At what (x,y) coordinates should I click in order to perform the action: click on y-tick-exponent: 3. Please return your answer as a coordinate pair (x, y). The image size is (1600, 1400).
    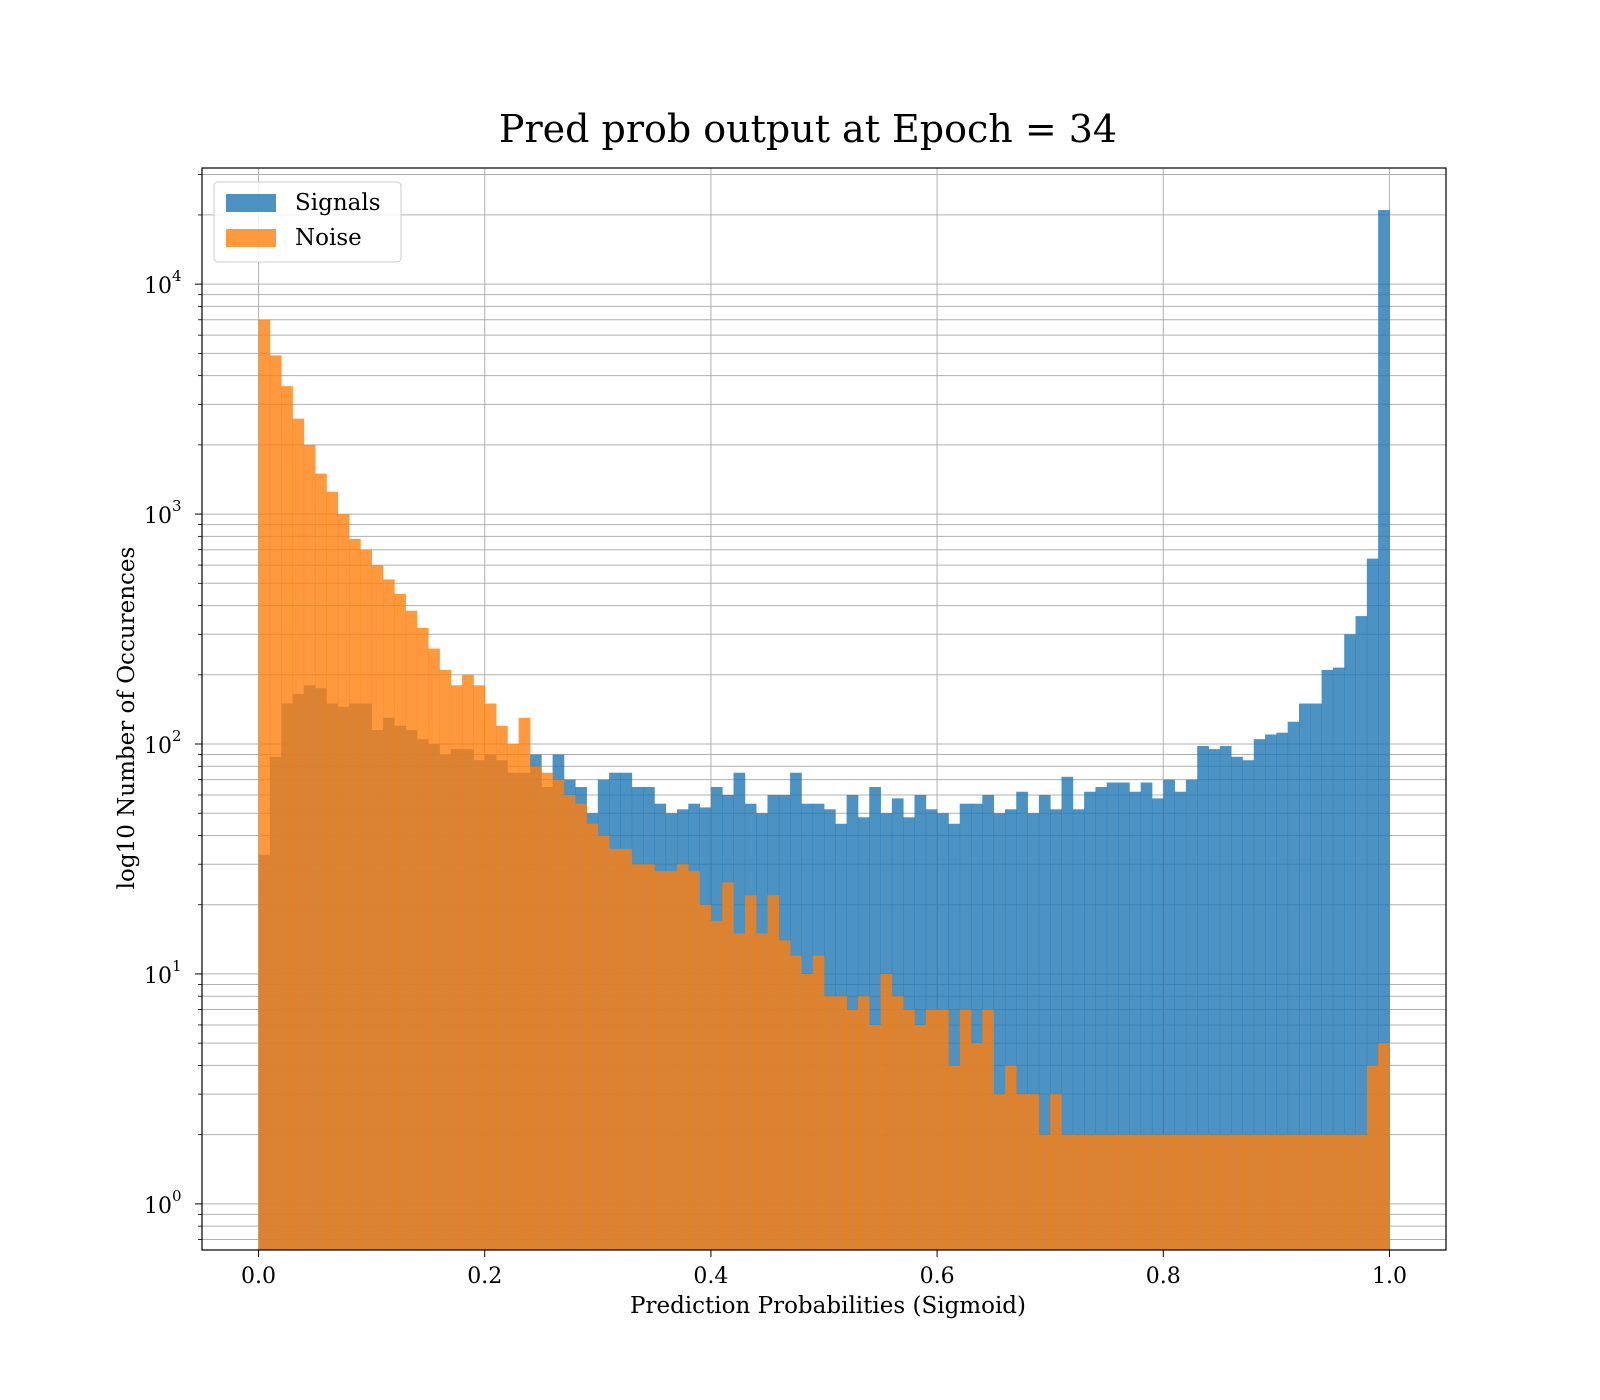
    Looking at the image, I should click on (177, 506).